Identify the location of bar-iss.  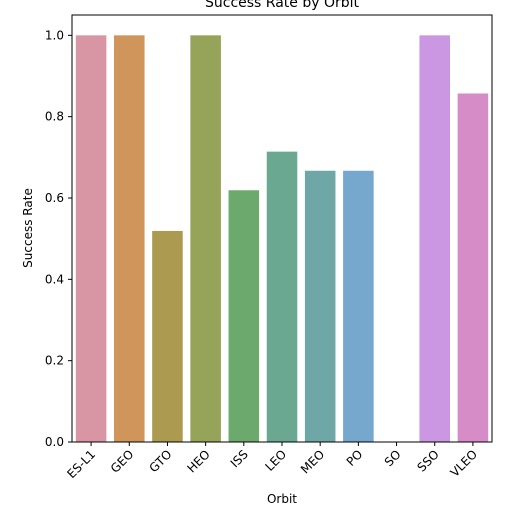
(244, 316).